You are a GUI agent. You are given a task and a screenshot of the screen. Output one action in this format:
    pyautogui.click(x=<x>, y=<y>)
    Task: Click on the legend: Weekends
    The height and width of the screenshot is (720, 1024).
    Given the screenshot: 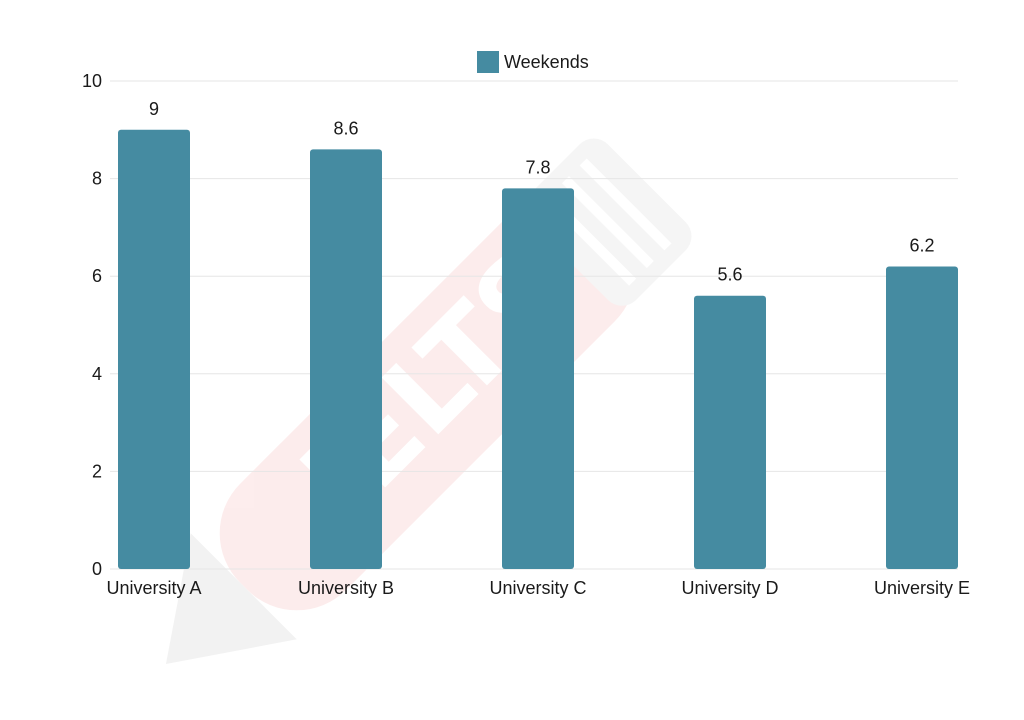 What is the action you would take?
    pyautogui.click(x=533, y=62)
    